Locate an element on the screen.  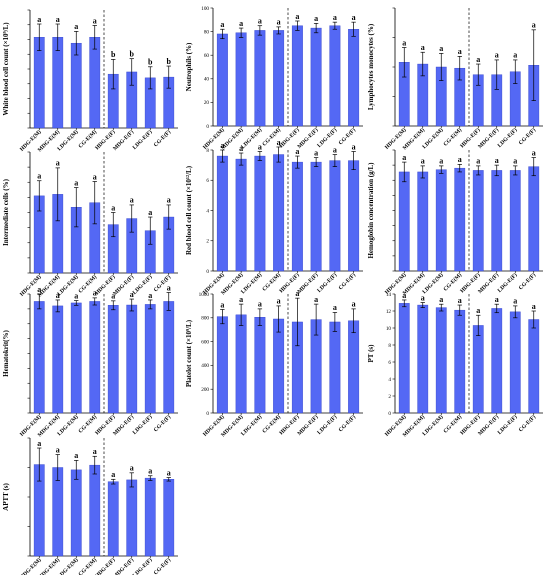
y-axis-label: Hemoglobin concentration (g/L) is located at coordinates (371, 210).